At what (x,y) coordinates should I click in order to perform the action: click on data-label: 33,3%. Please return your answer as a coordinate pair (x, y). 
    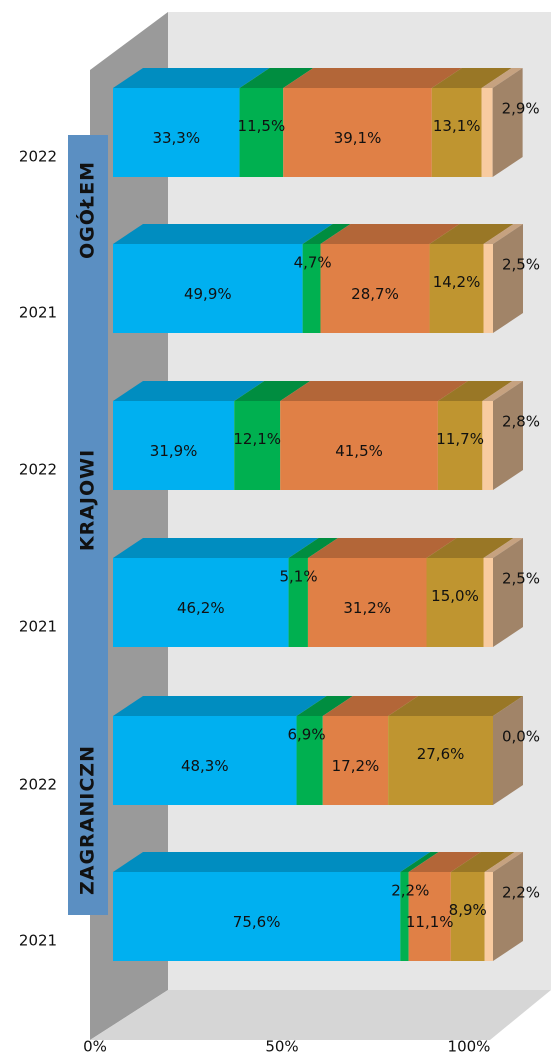
    Looking at the image, I should click on (176, 138).